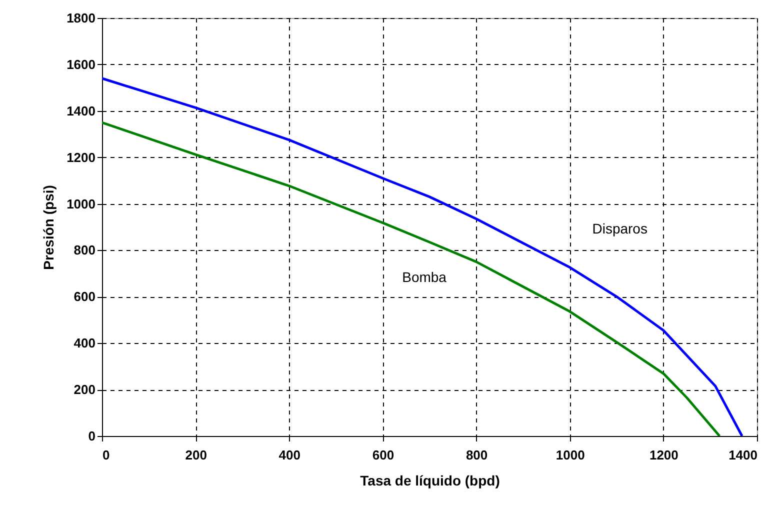  I want to click on y-tick-label: 1400, so click(81, 110).